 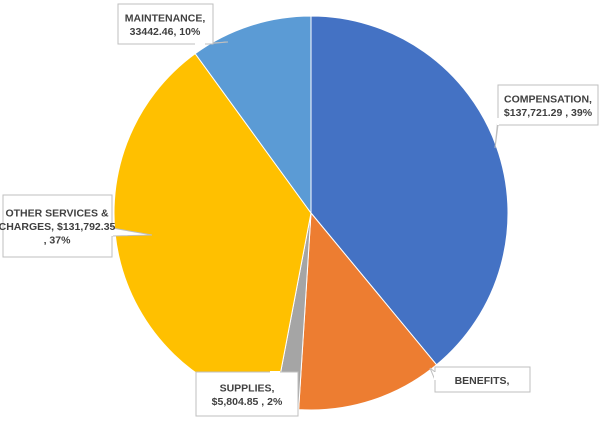 I want to click on pie-slice-benefits, so click(x=368, y=311).